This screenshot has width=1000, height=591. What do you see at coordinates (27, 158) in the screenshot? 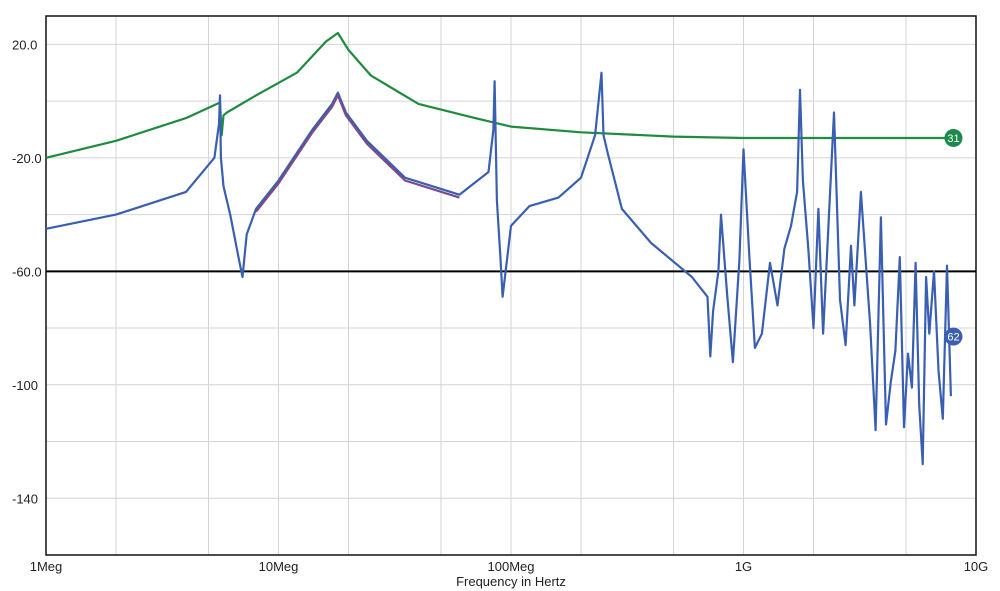
I see `y-tick-label: -20.0` at bounding box center [27, 158].